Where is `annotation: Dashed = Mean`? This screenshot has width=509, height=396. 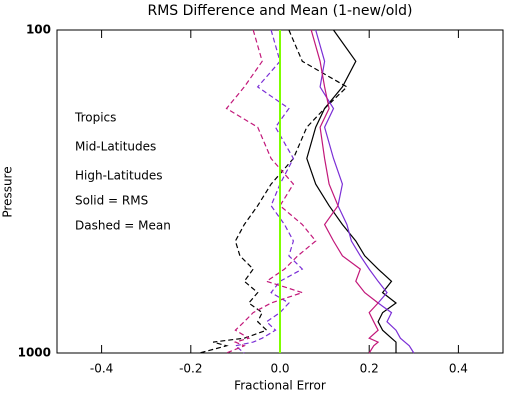
annotation: Dashed = Mean is located at coordinates (123, 226).